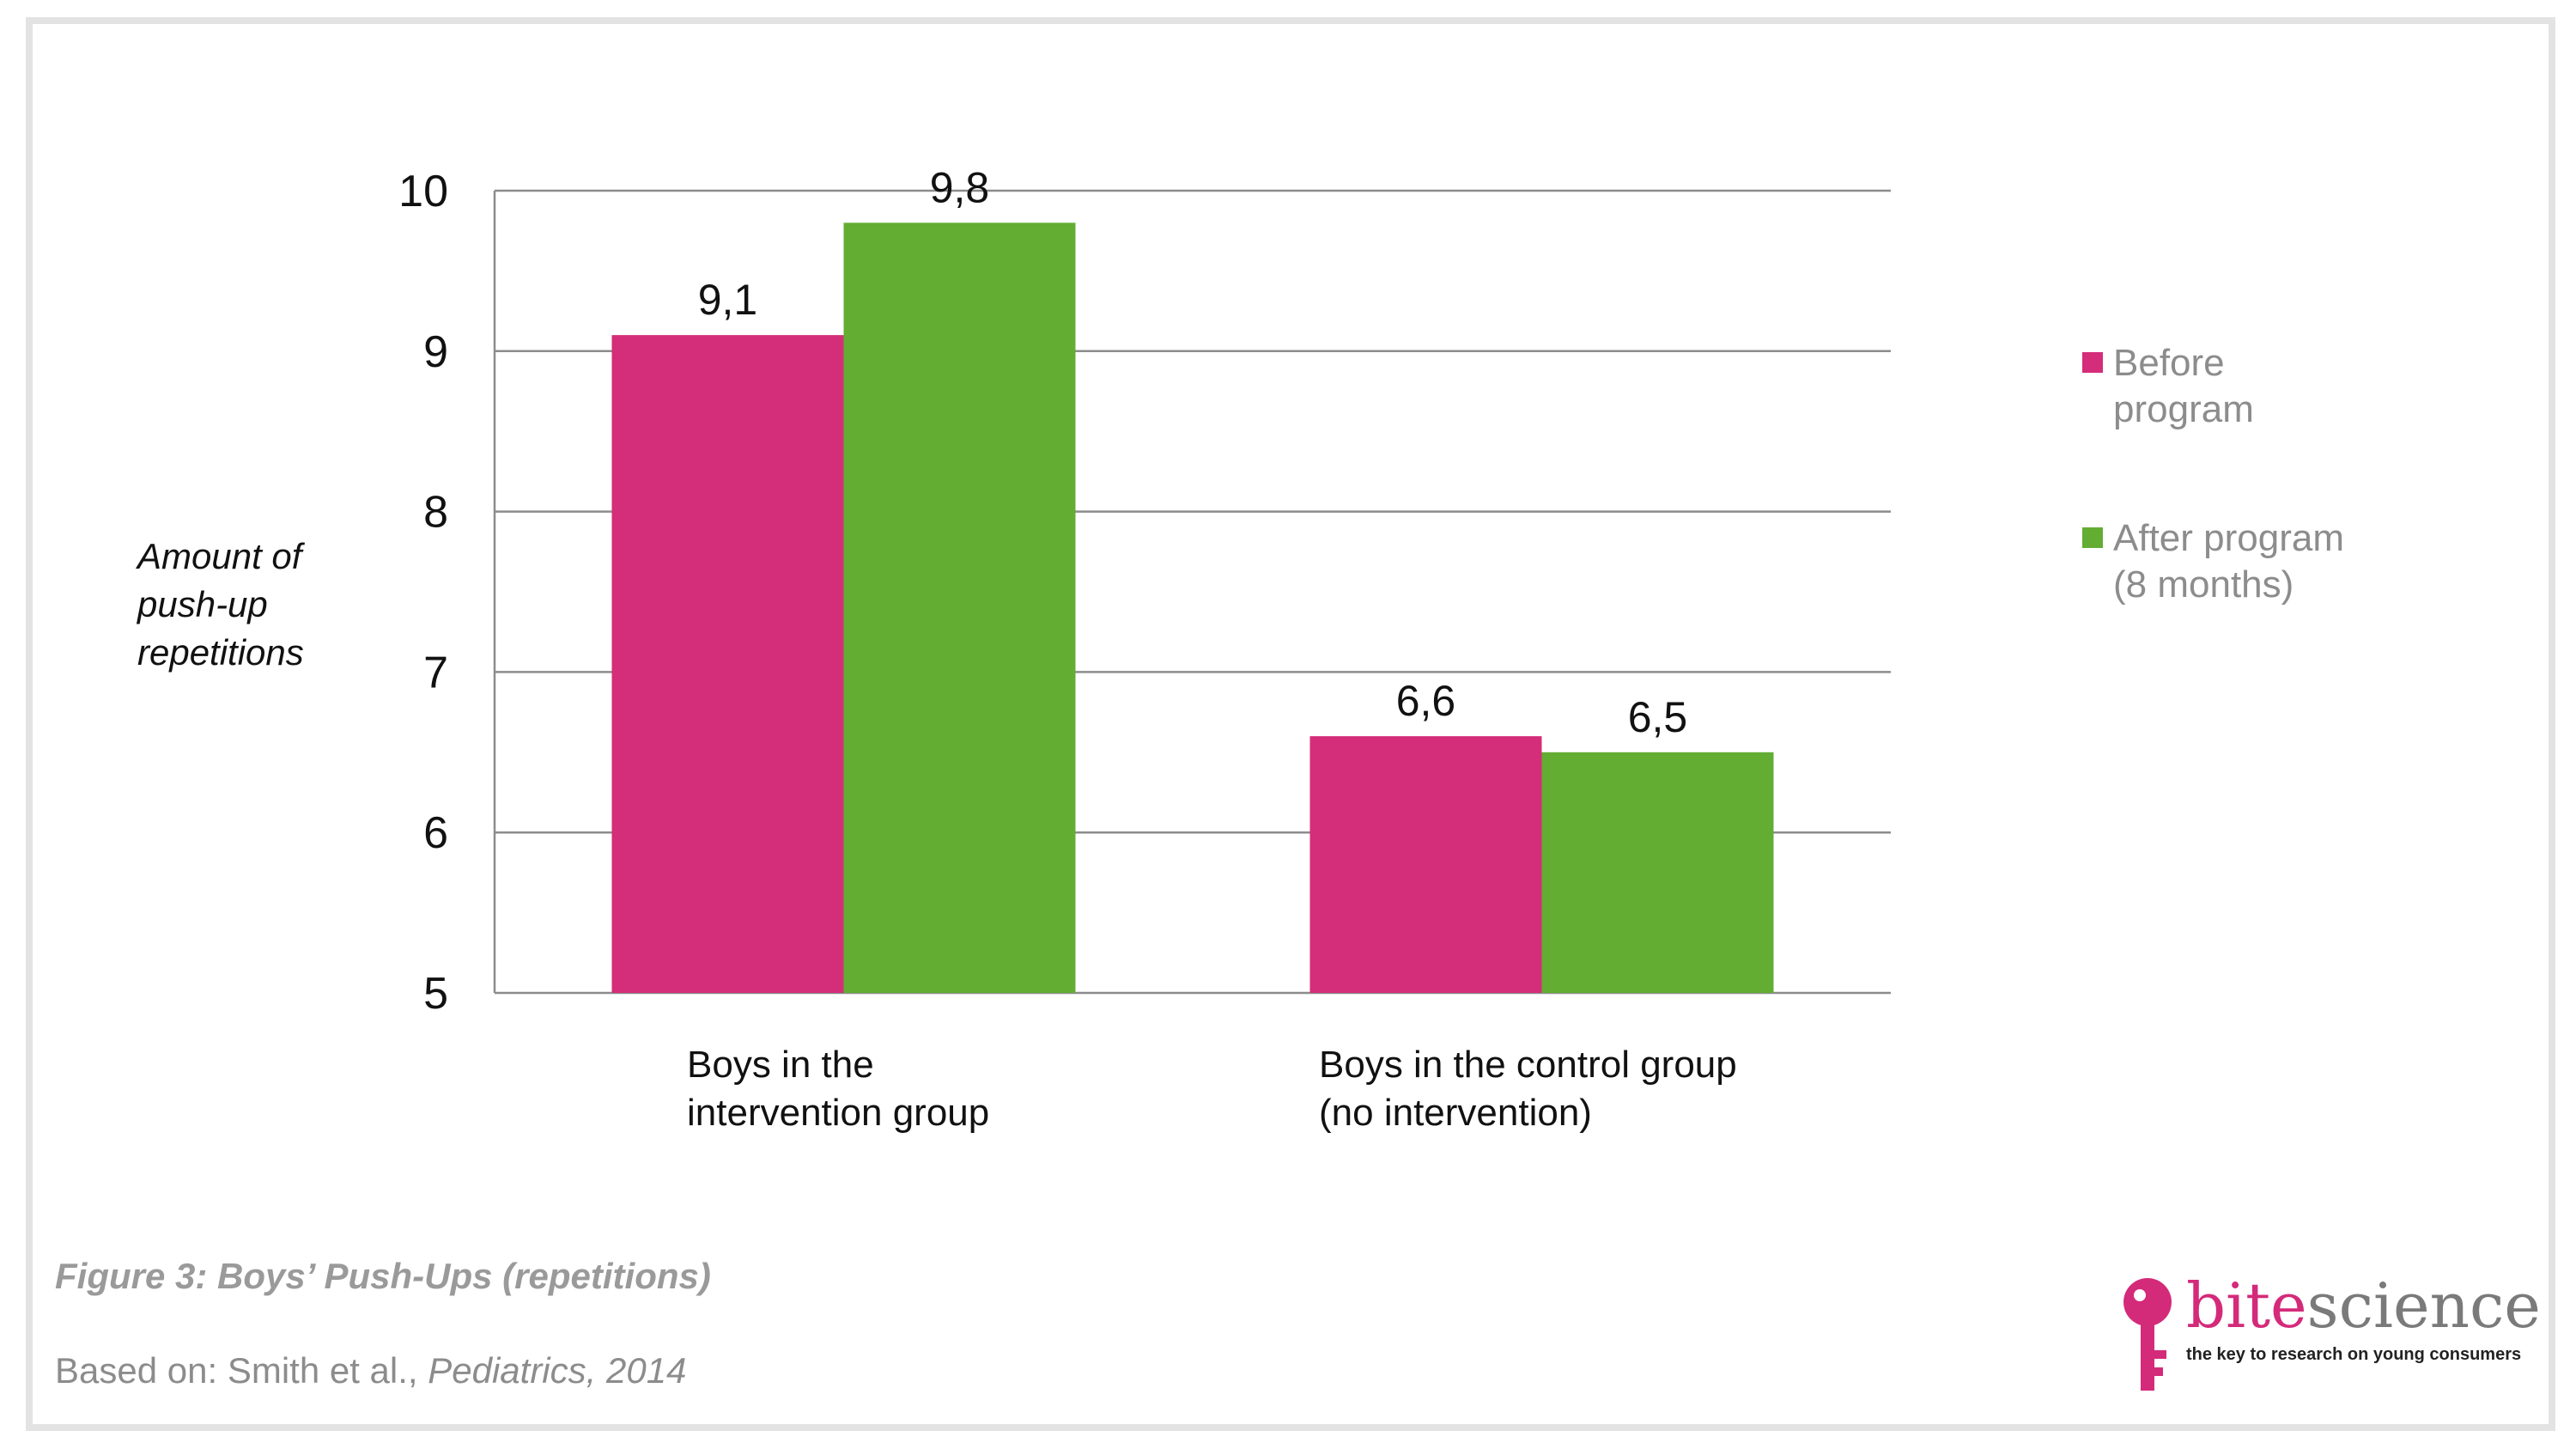  I want to click on y-axis-label-line: push-up, so click(202, 604).